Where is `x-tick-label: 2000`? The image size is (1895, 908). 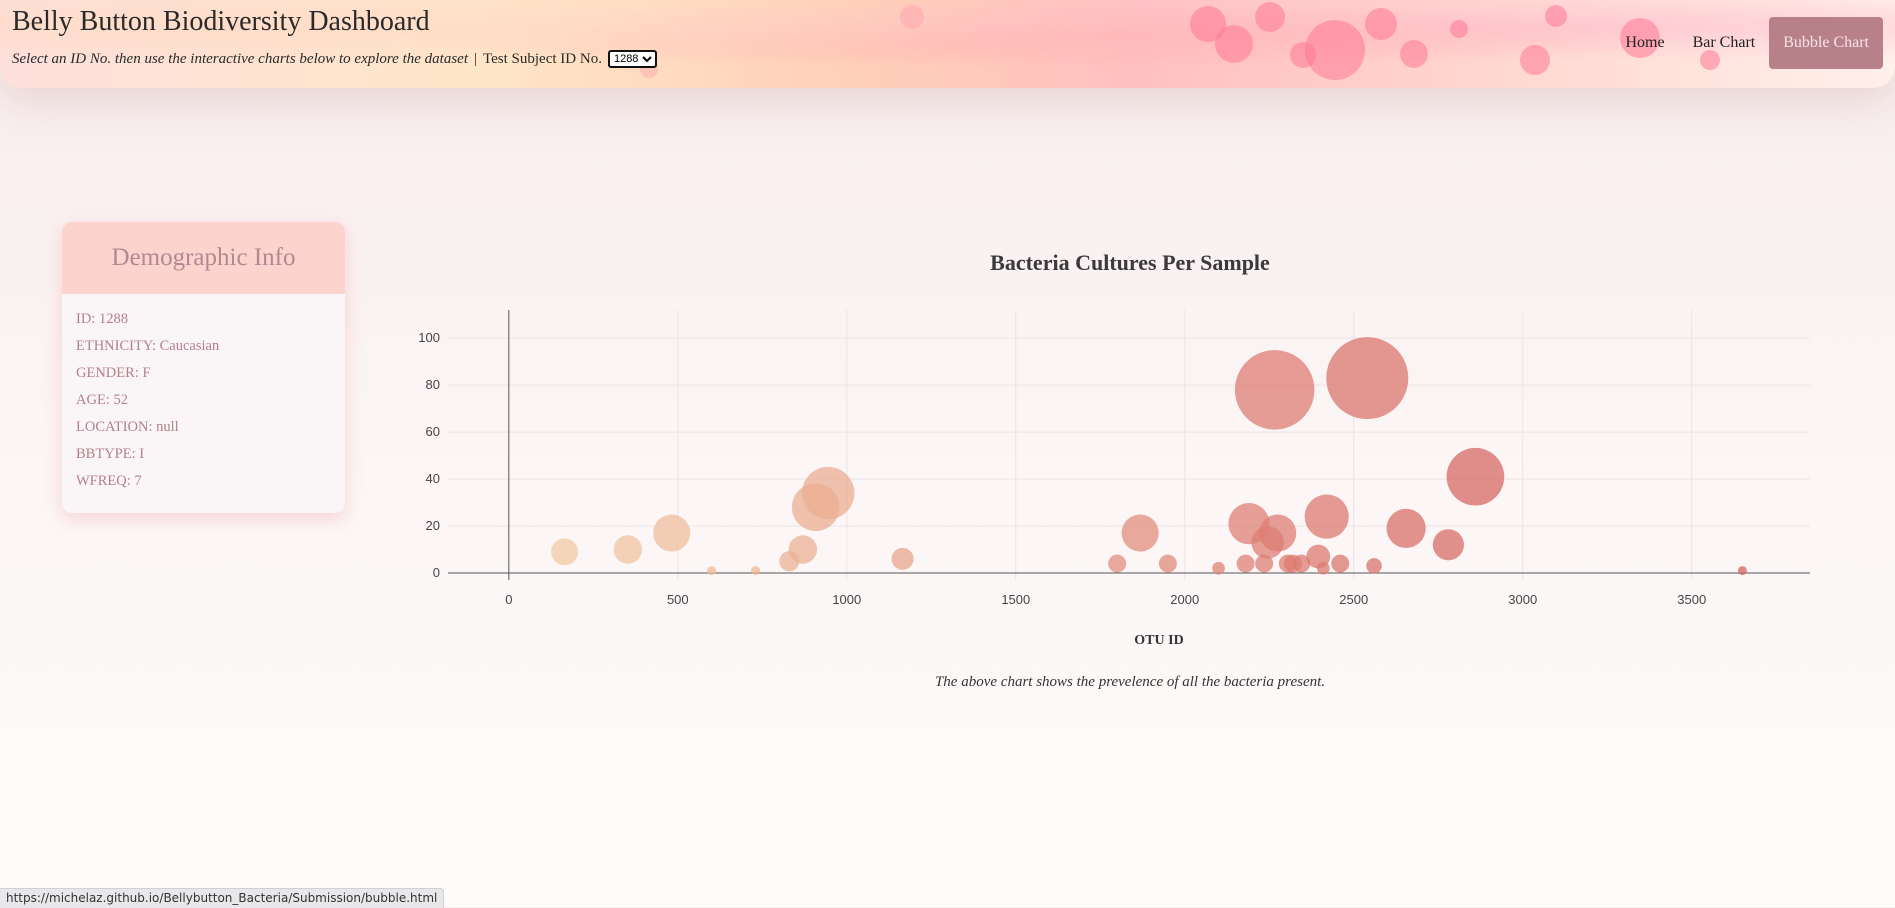
x-tick-label: 2000 is located at coordinates (1184, 599).